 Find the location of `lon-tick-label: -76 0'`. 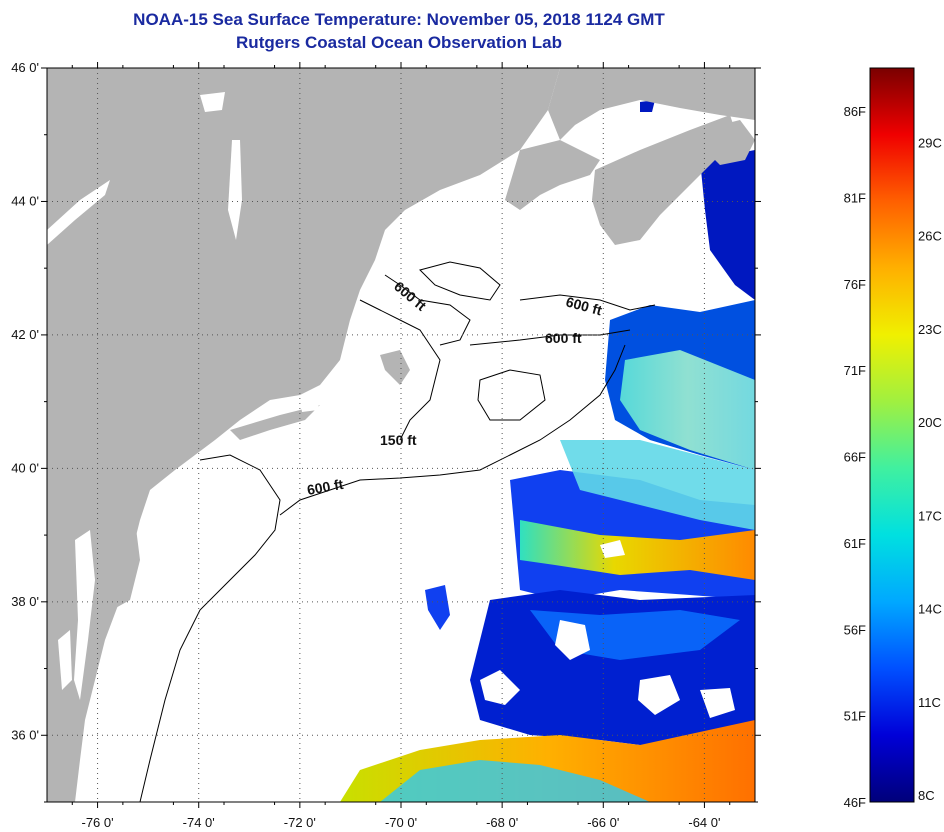

lon-tick-label: -76 0' is located at coordinates (98, 822).